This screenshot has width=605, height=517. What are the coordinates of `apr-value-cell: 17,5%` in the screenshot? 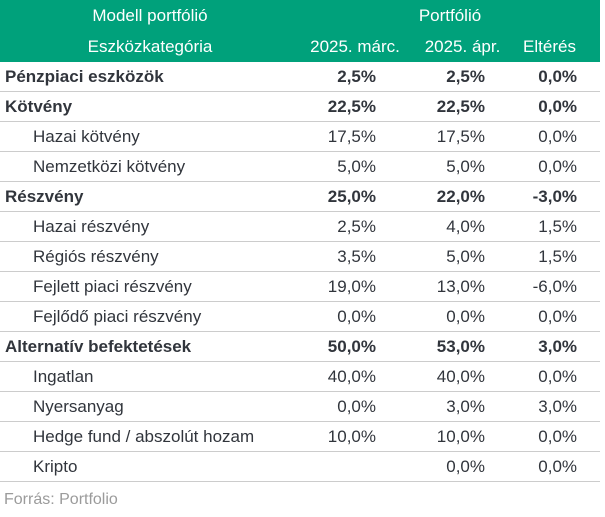 It's located at (462, 136).